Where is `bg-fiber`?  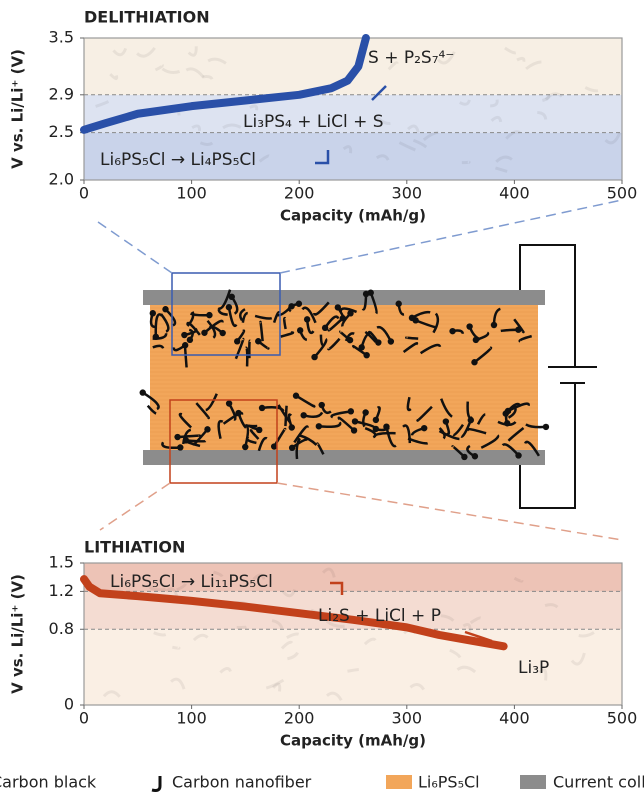 bg-fiber is located at coordinates (352, 670).